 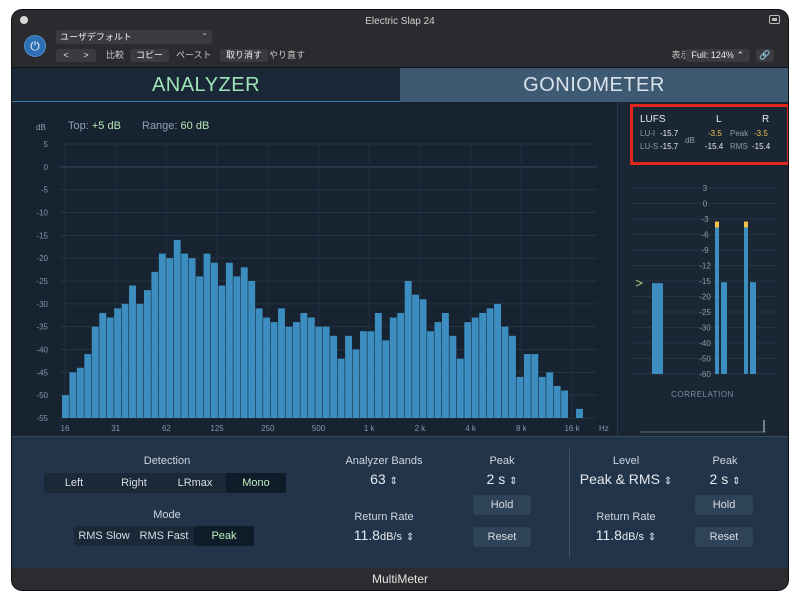 I want to click on right-channel-rms-bar, so click(x=753, y=328).